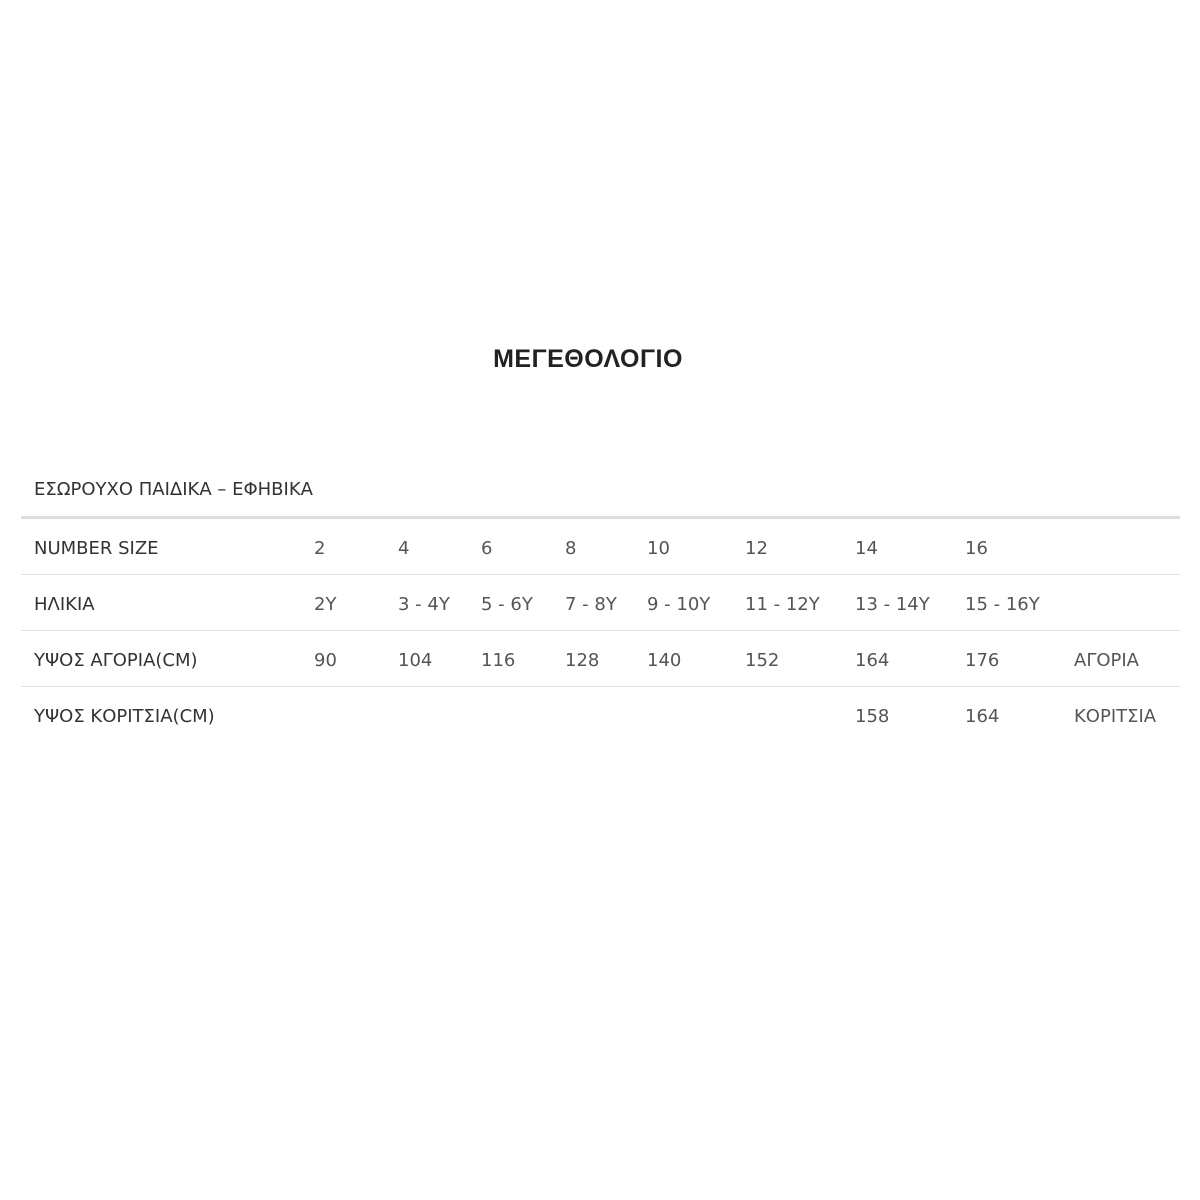 The width and height of the screenshot is (1200, 1200). Describe the element at coordinates (320, 548) in the screenshot. I see `table-cell: 2` at that location.